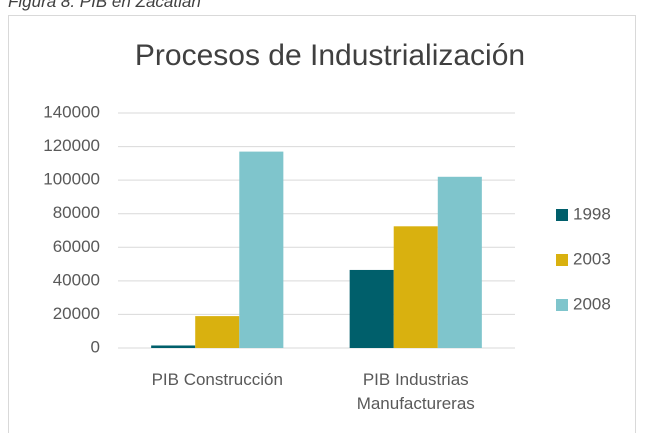 This screenshot has height=433, width=645. Describe the element at coordinates (76, 212) in the screenshot. I see `y-tick-label: 80000` at that location.